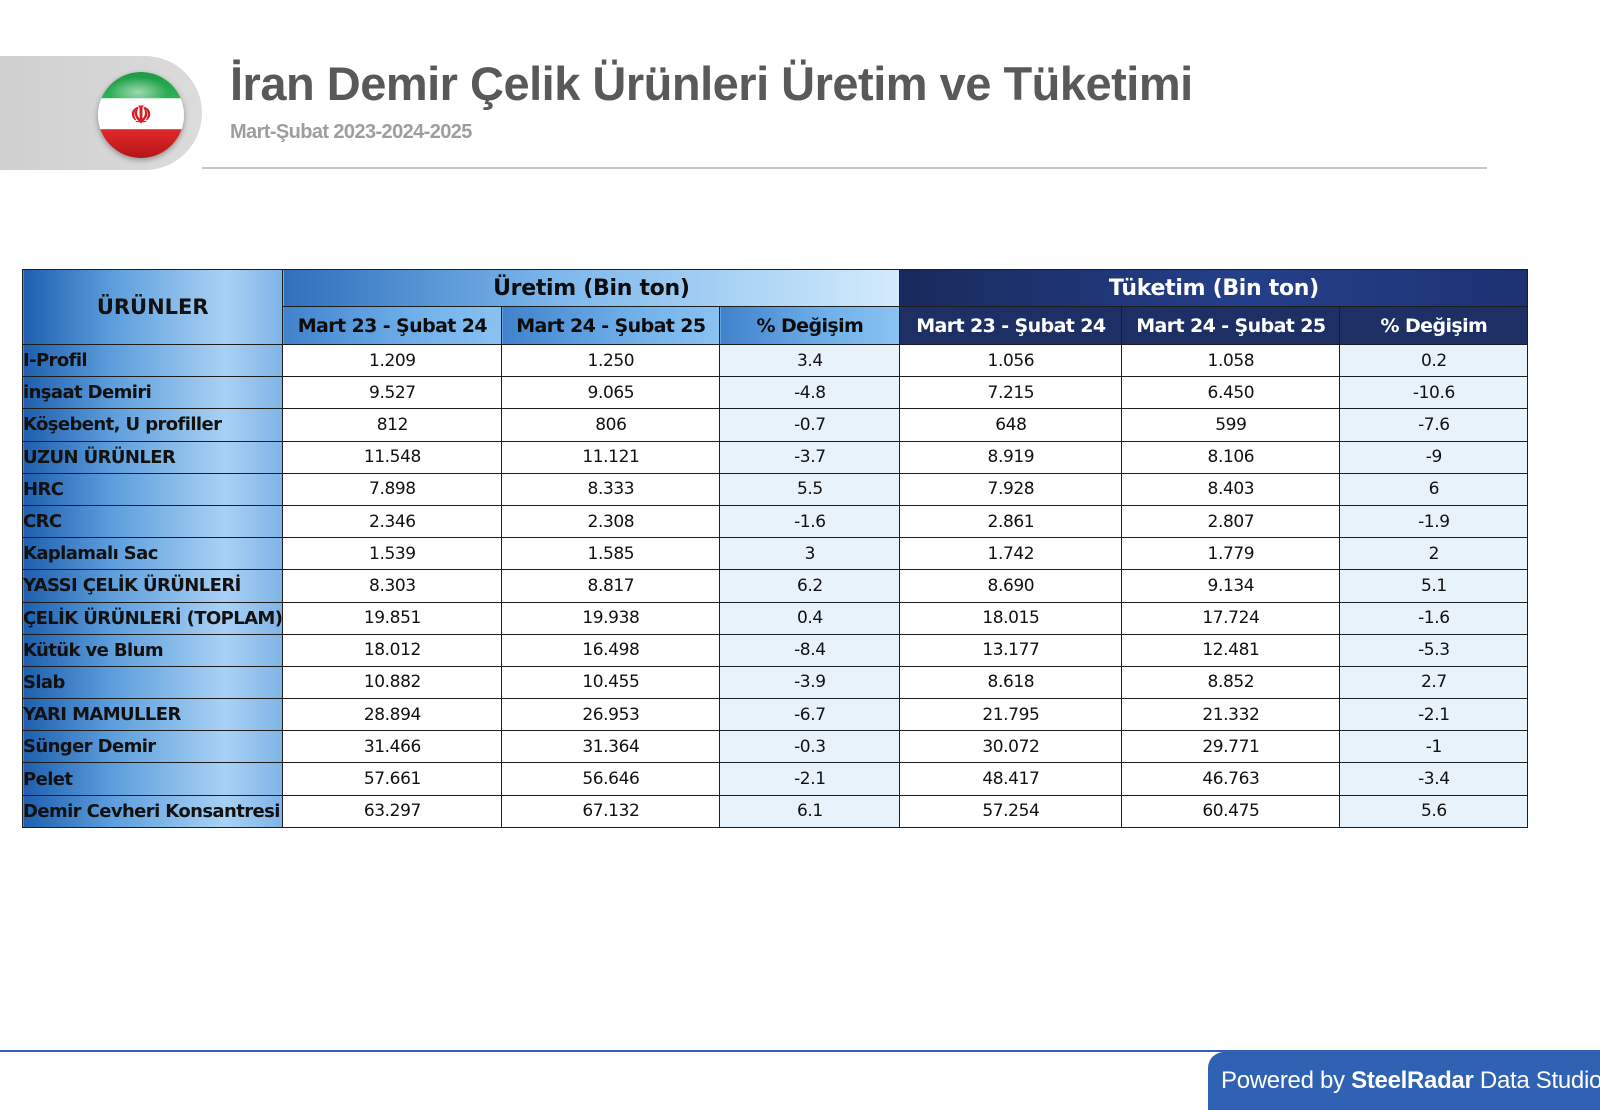 This screenshot has width=1600, height=1110. What do you see at coordinates (1434, 747) in the screenshot?
I see `cell-consumption-change: -1` at bounding box center [1434, 747].